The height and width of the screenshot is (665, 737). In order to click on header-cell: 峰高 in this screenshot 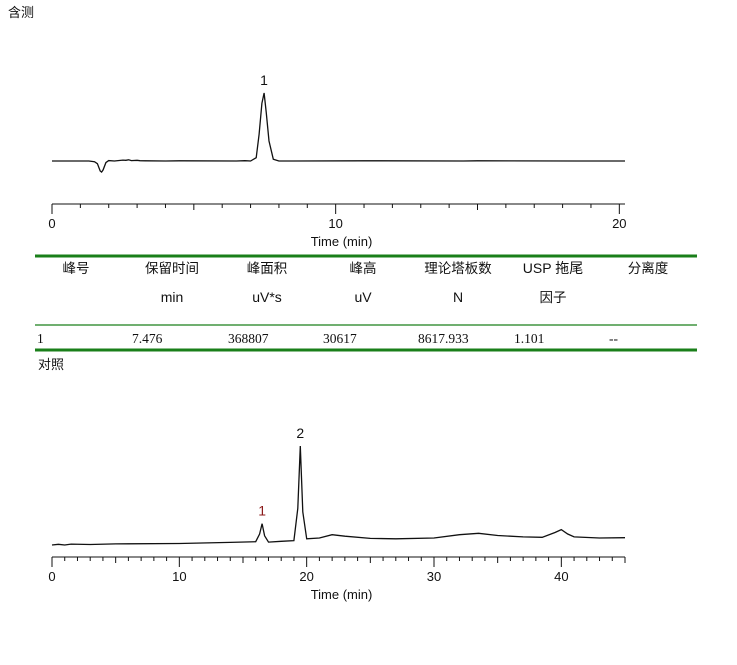, I will do `click(363, 268)`.